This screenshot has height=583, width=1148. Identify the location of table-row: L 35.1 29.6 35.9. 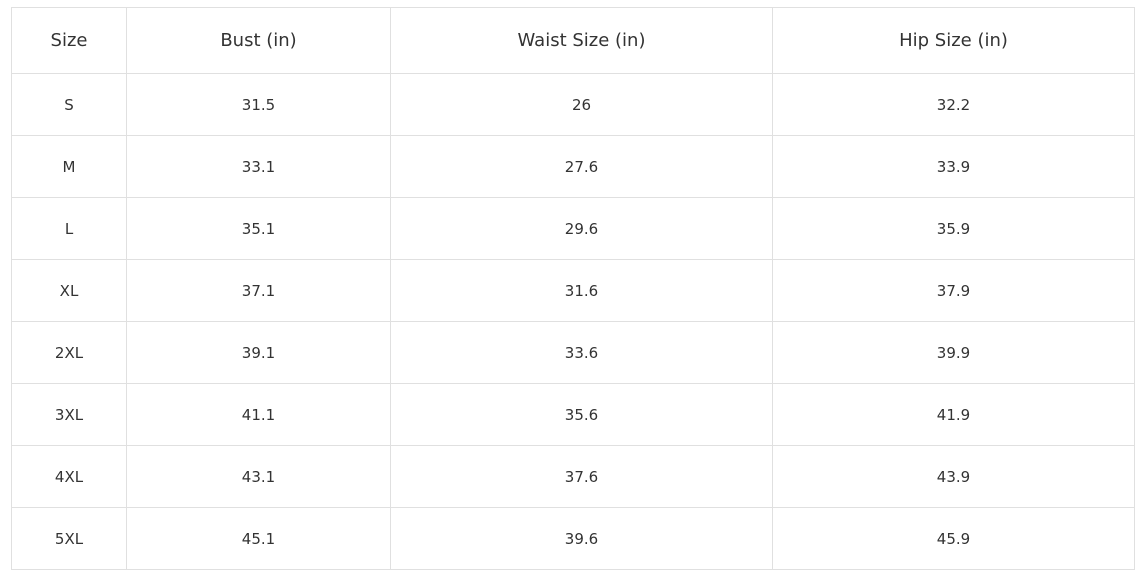
(573, 228).